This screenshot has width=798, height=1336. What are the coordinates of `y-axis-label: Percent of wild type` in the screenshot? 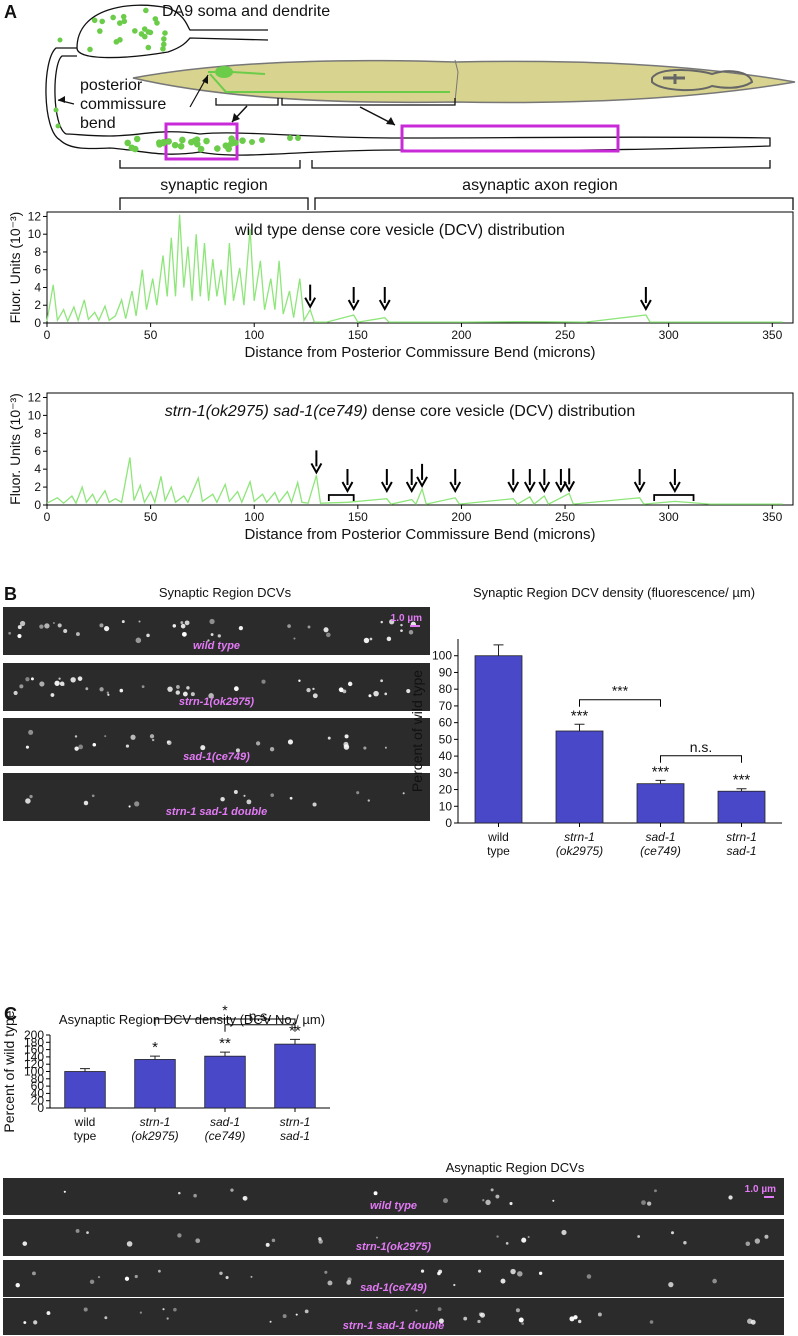 It's located at (417, 731).